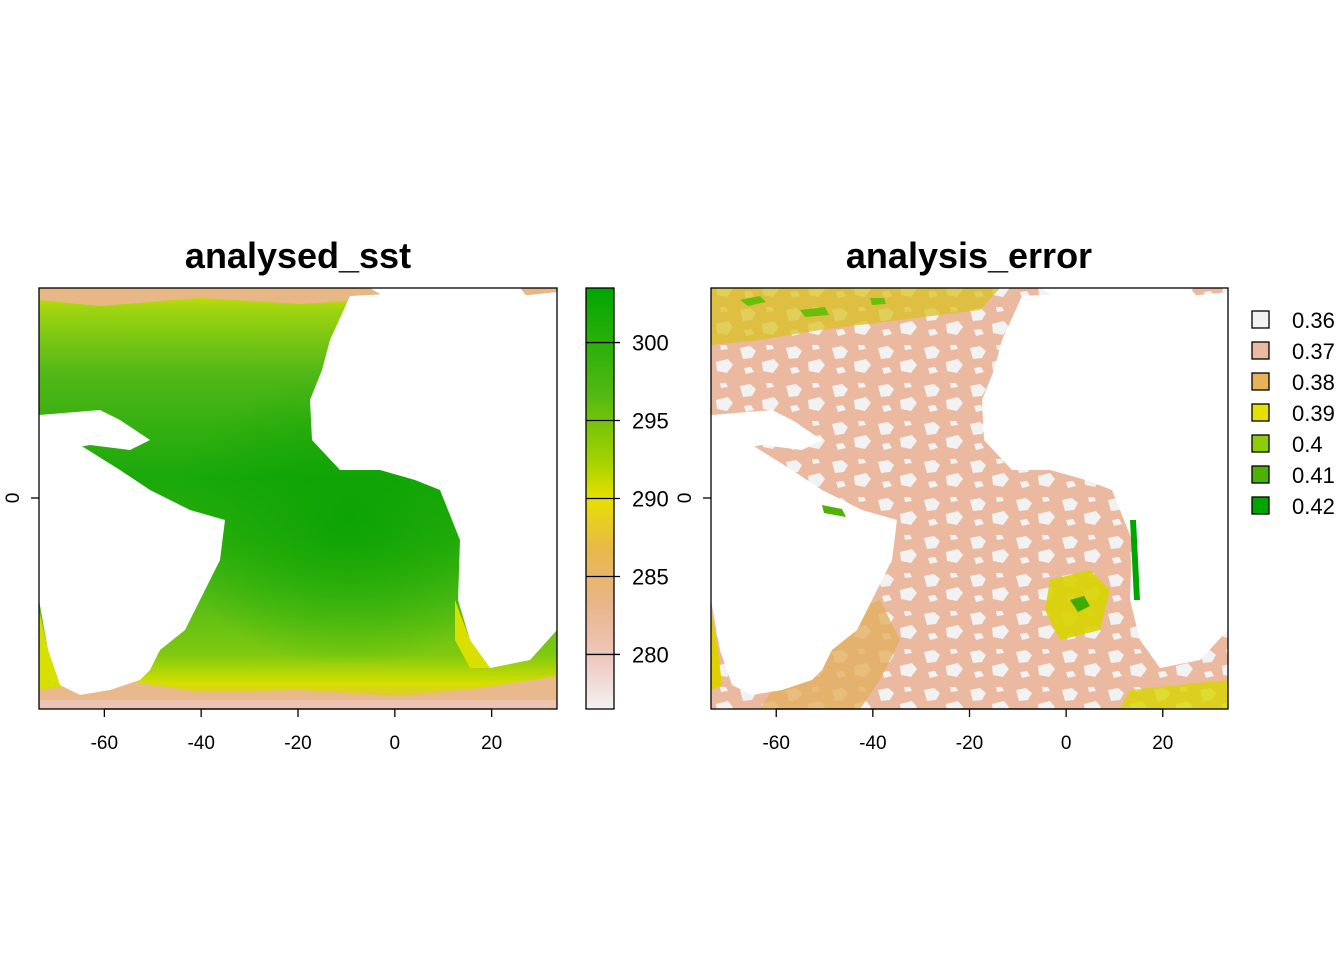 The image size is (1344, 960). I want to click on legend-tick-label: 295, so click(650, 421).